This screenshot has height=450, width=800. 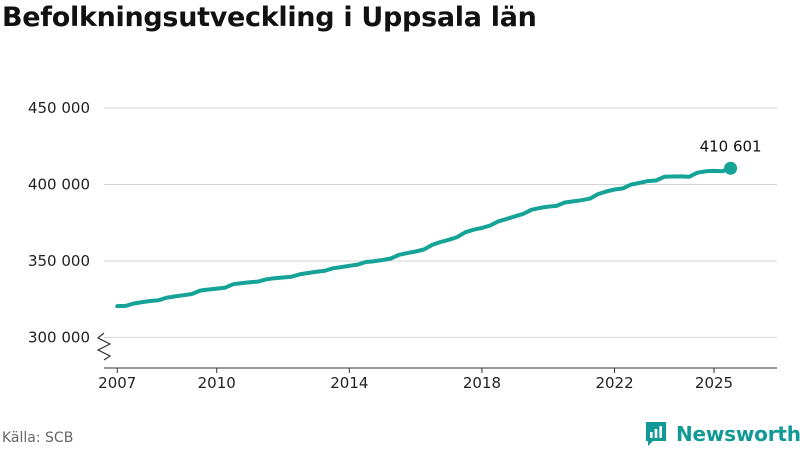 What do you see at coordinates (269, 17) in the screenshot?
I see `chart-title: Befolkningsutveckling i Uppsala län` at bounding box center [269, 17].